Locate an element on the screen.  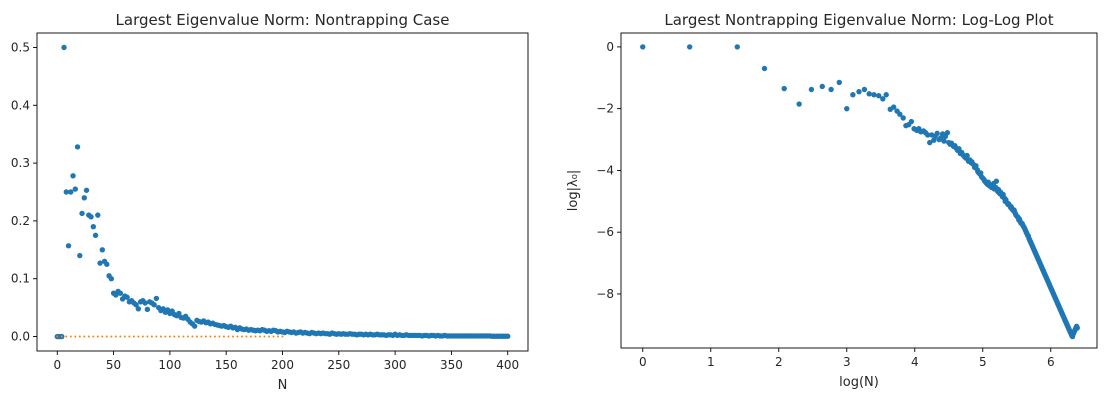
y-tick-label: 0.2 is located at coordinates (20, 221).